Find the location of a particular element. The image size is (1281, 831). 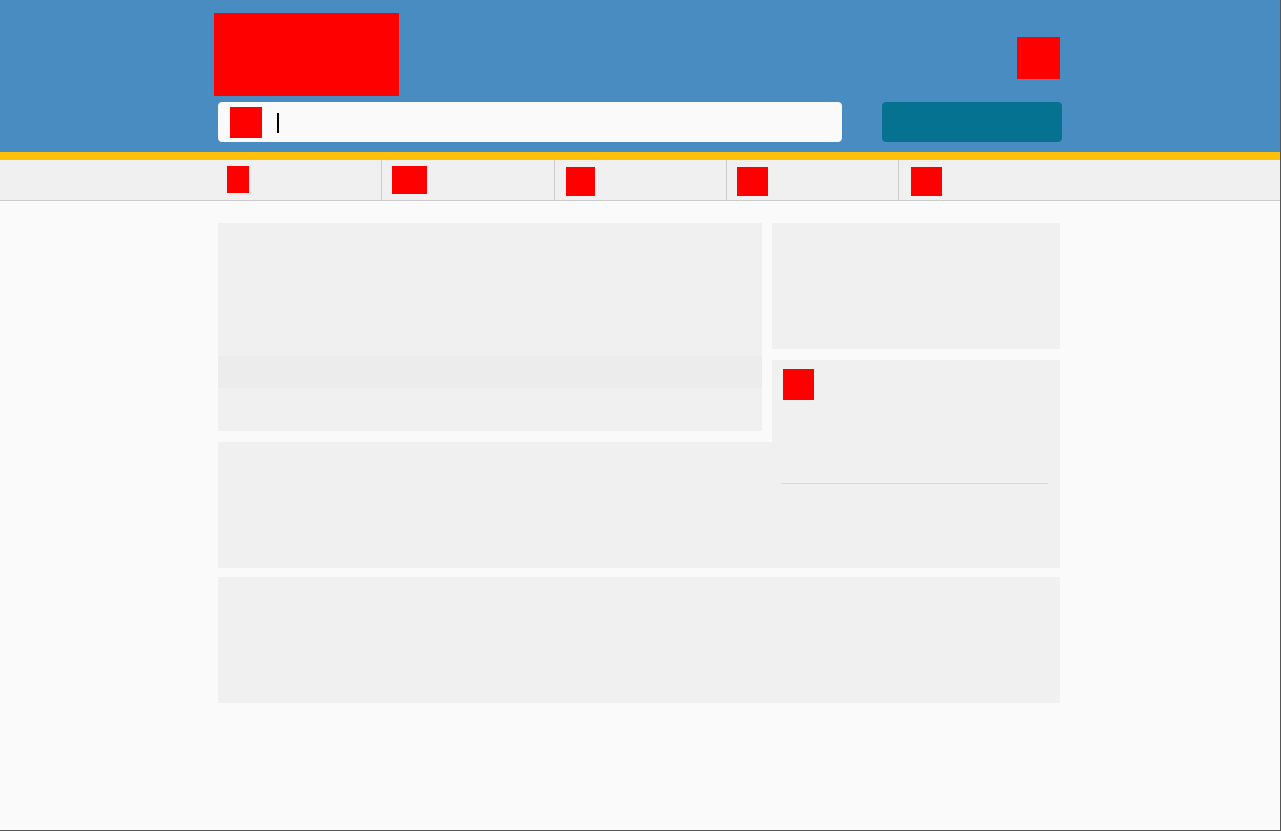

search-box is located at coordinates (530, 122).